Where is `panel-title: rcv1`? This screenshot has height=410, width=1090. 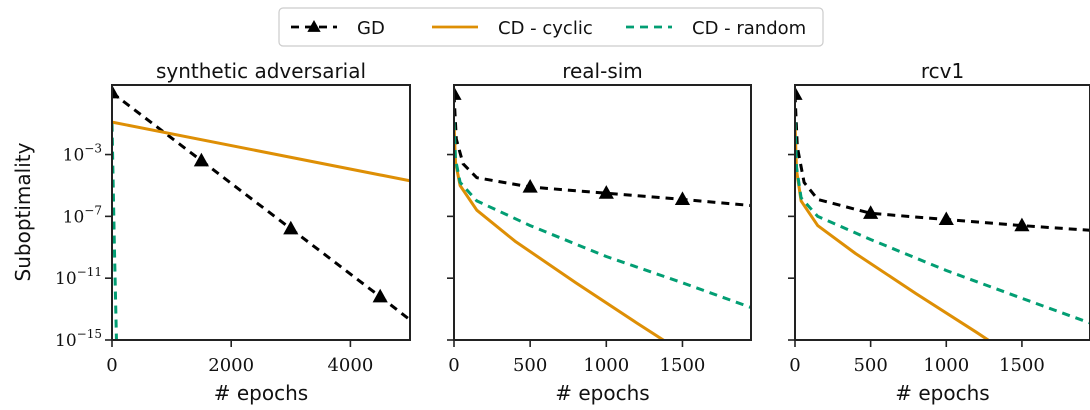
panel-title: rcv1 is located at coordinates (942, 71).